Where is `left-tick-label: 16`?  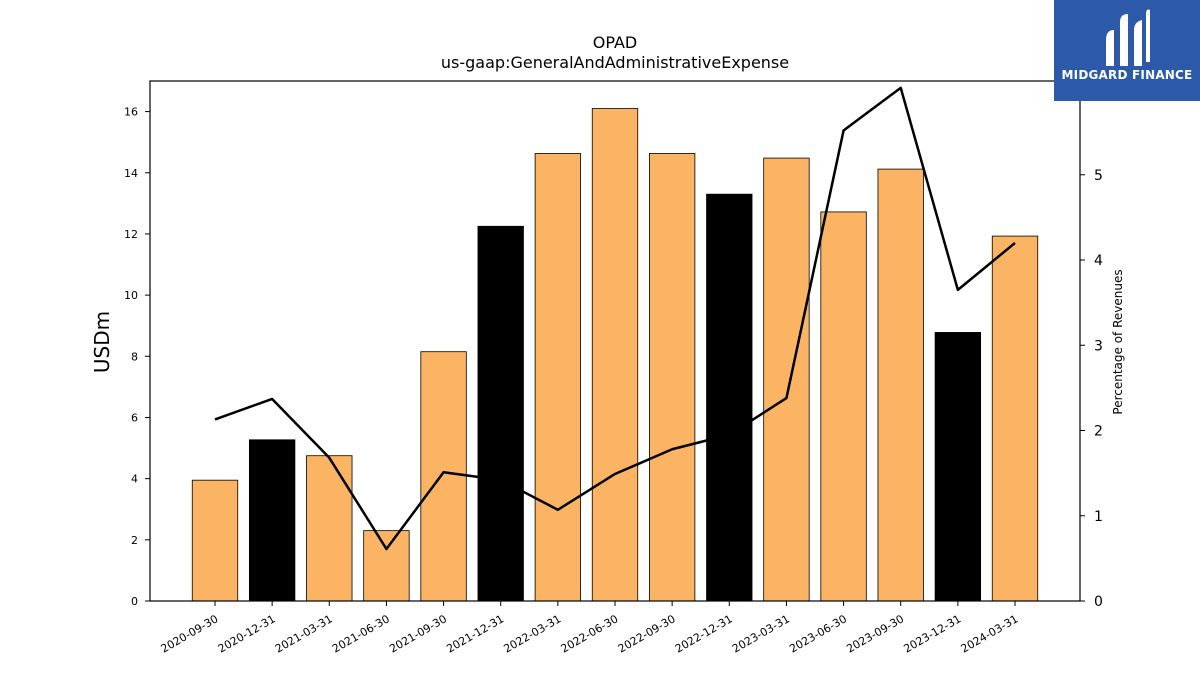
left-tick-label: 16 is located at coordinates (131, 112).